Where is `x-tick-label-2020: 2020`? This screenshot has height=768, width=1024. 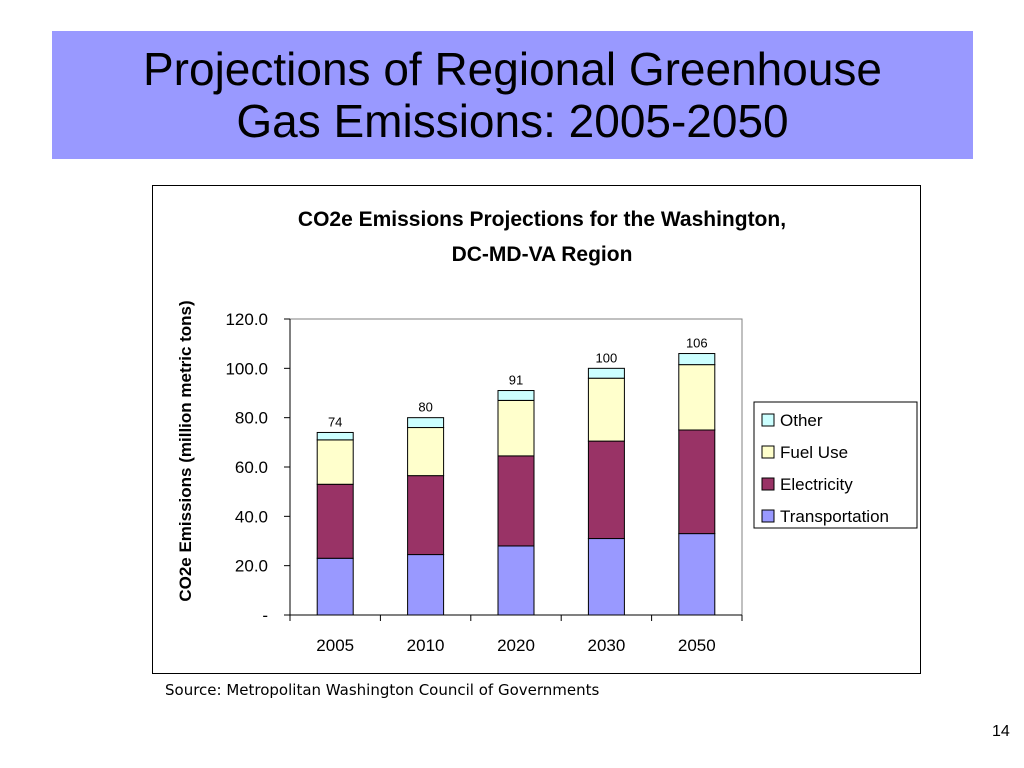 x-tick-label-2020: 2020 is located at coordinates (516, 645).